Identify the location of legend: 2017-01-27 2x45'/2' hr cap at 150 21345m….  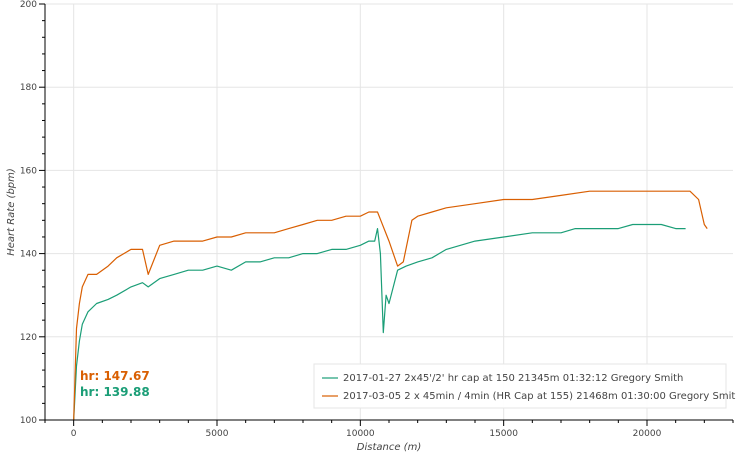
(524, 386).